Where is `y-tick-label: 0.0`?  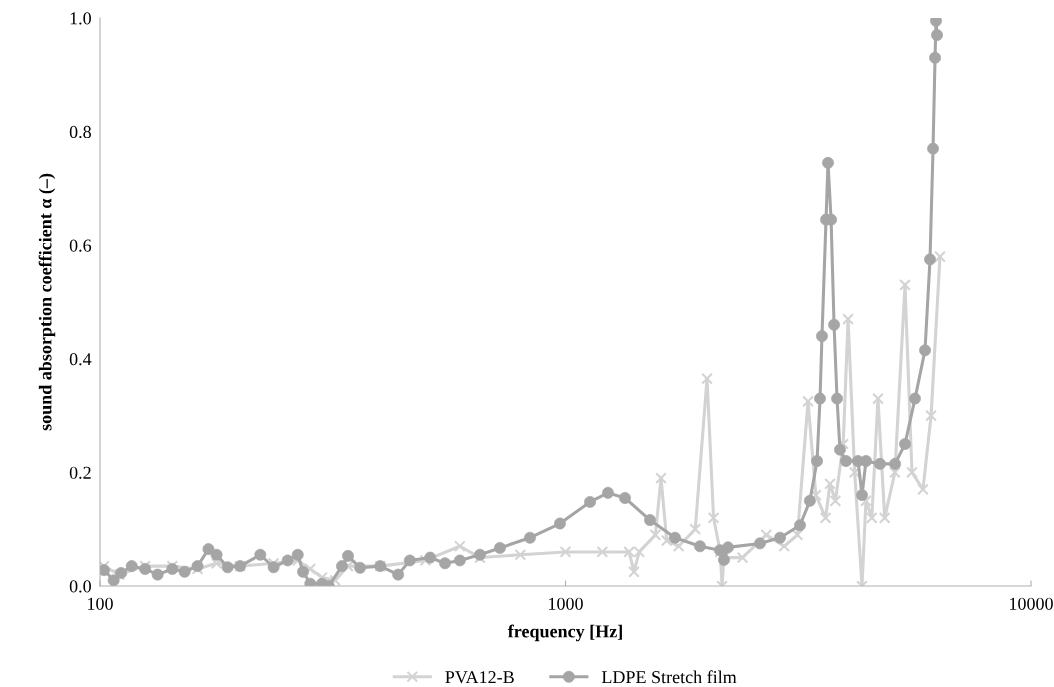 y-tick-label: 0.0 is located at coordinates (80, 586).